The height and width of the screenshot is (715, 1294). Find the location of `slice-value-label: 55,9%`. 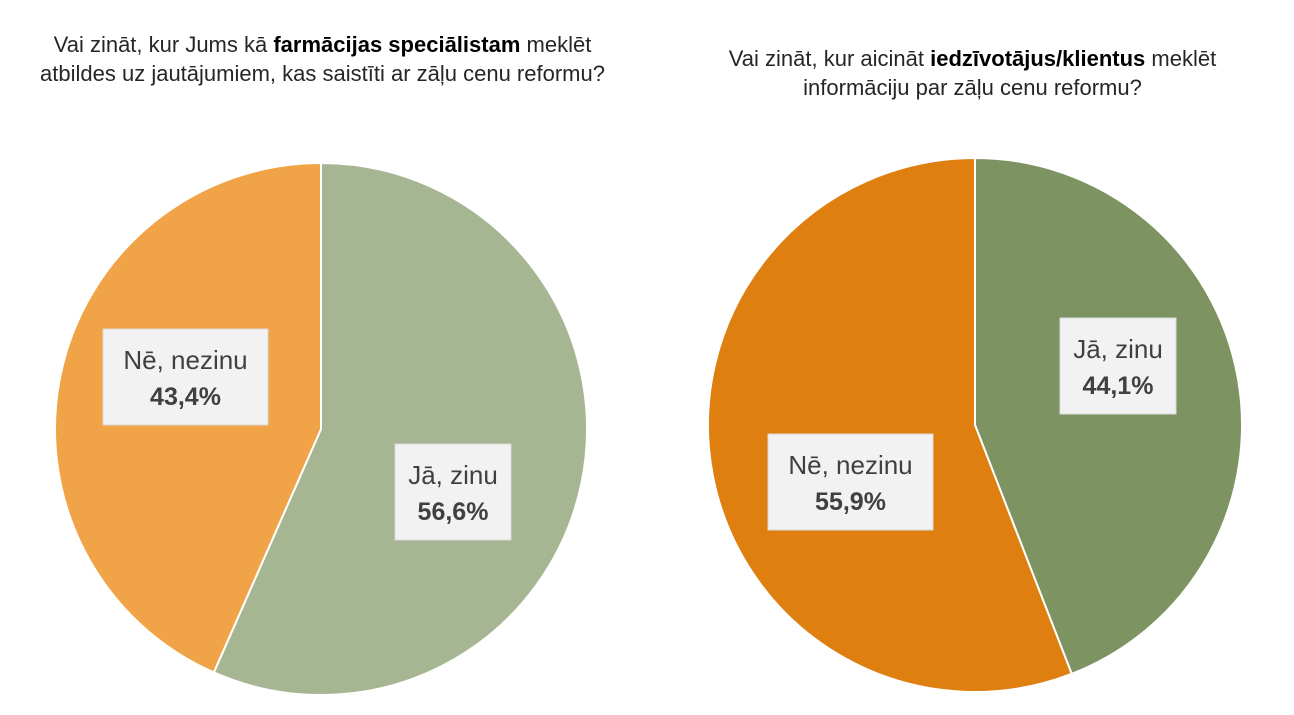

slice-value-label: 55,9% is located at coordinates (850, 502).